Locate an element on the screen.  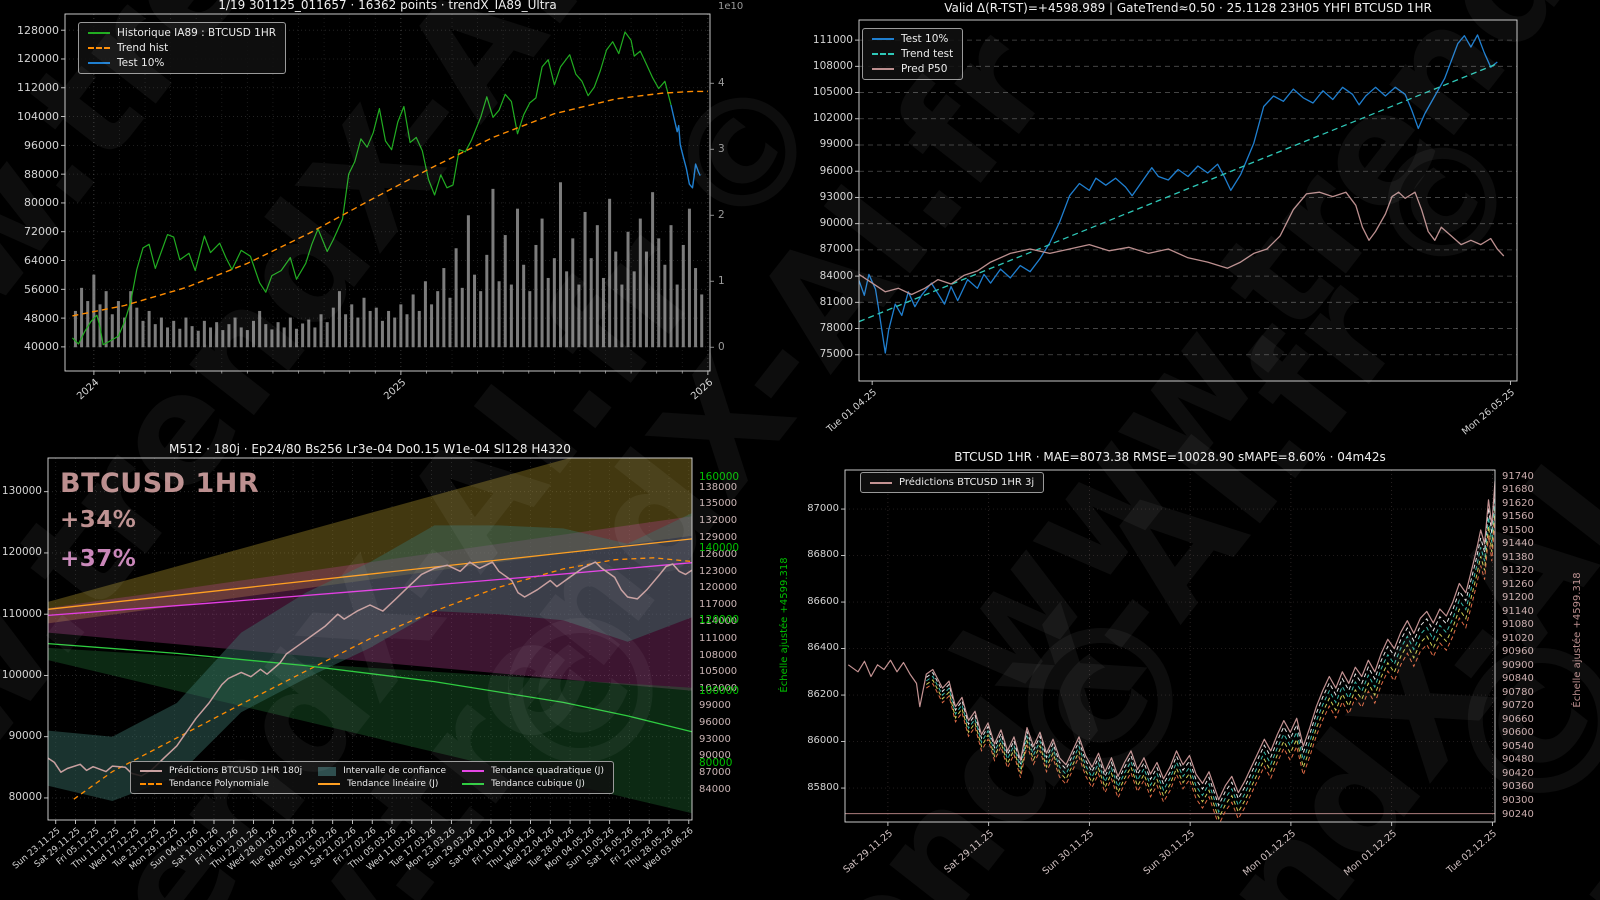
y-tick-label: 128000 is located at coordinates (38, 30).